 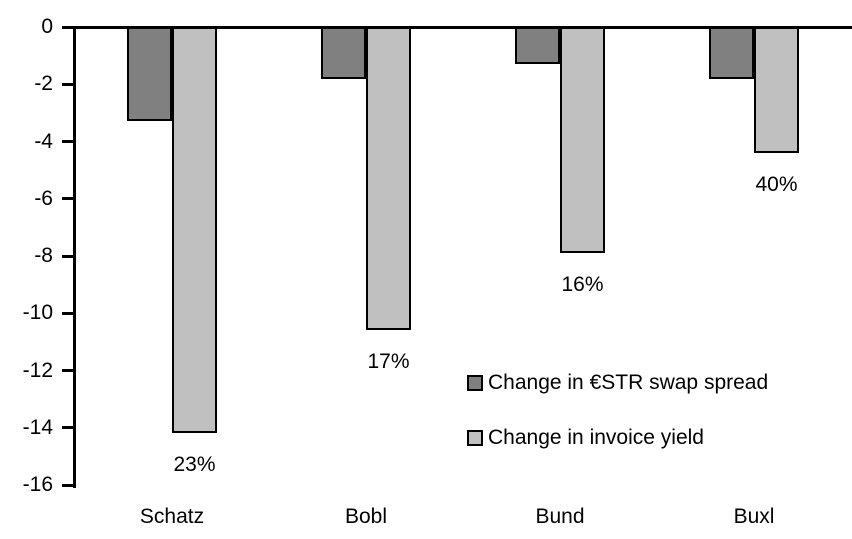 What do you see at coordinates (43, 198) in the screenshot?
I see `y-axis-tick-label: -6` at bounding box center [43, 198].